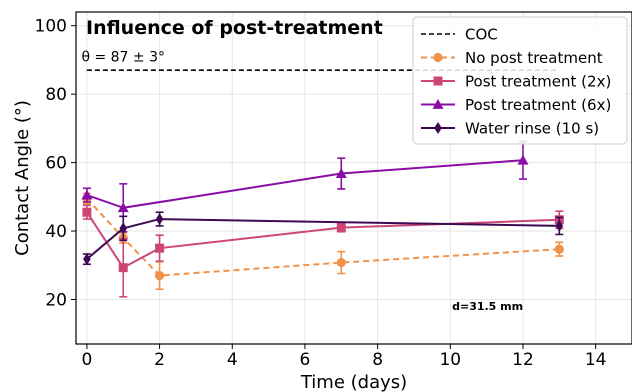 The height and width of the screenshot is (392, 632). Describe the element at coordinates (123, 58) in the screenshot. I see `theta-annotation: θ = 87 ± 3°` at that location.